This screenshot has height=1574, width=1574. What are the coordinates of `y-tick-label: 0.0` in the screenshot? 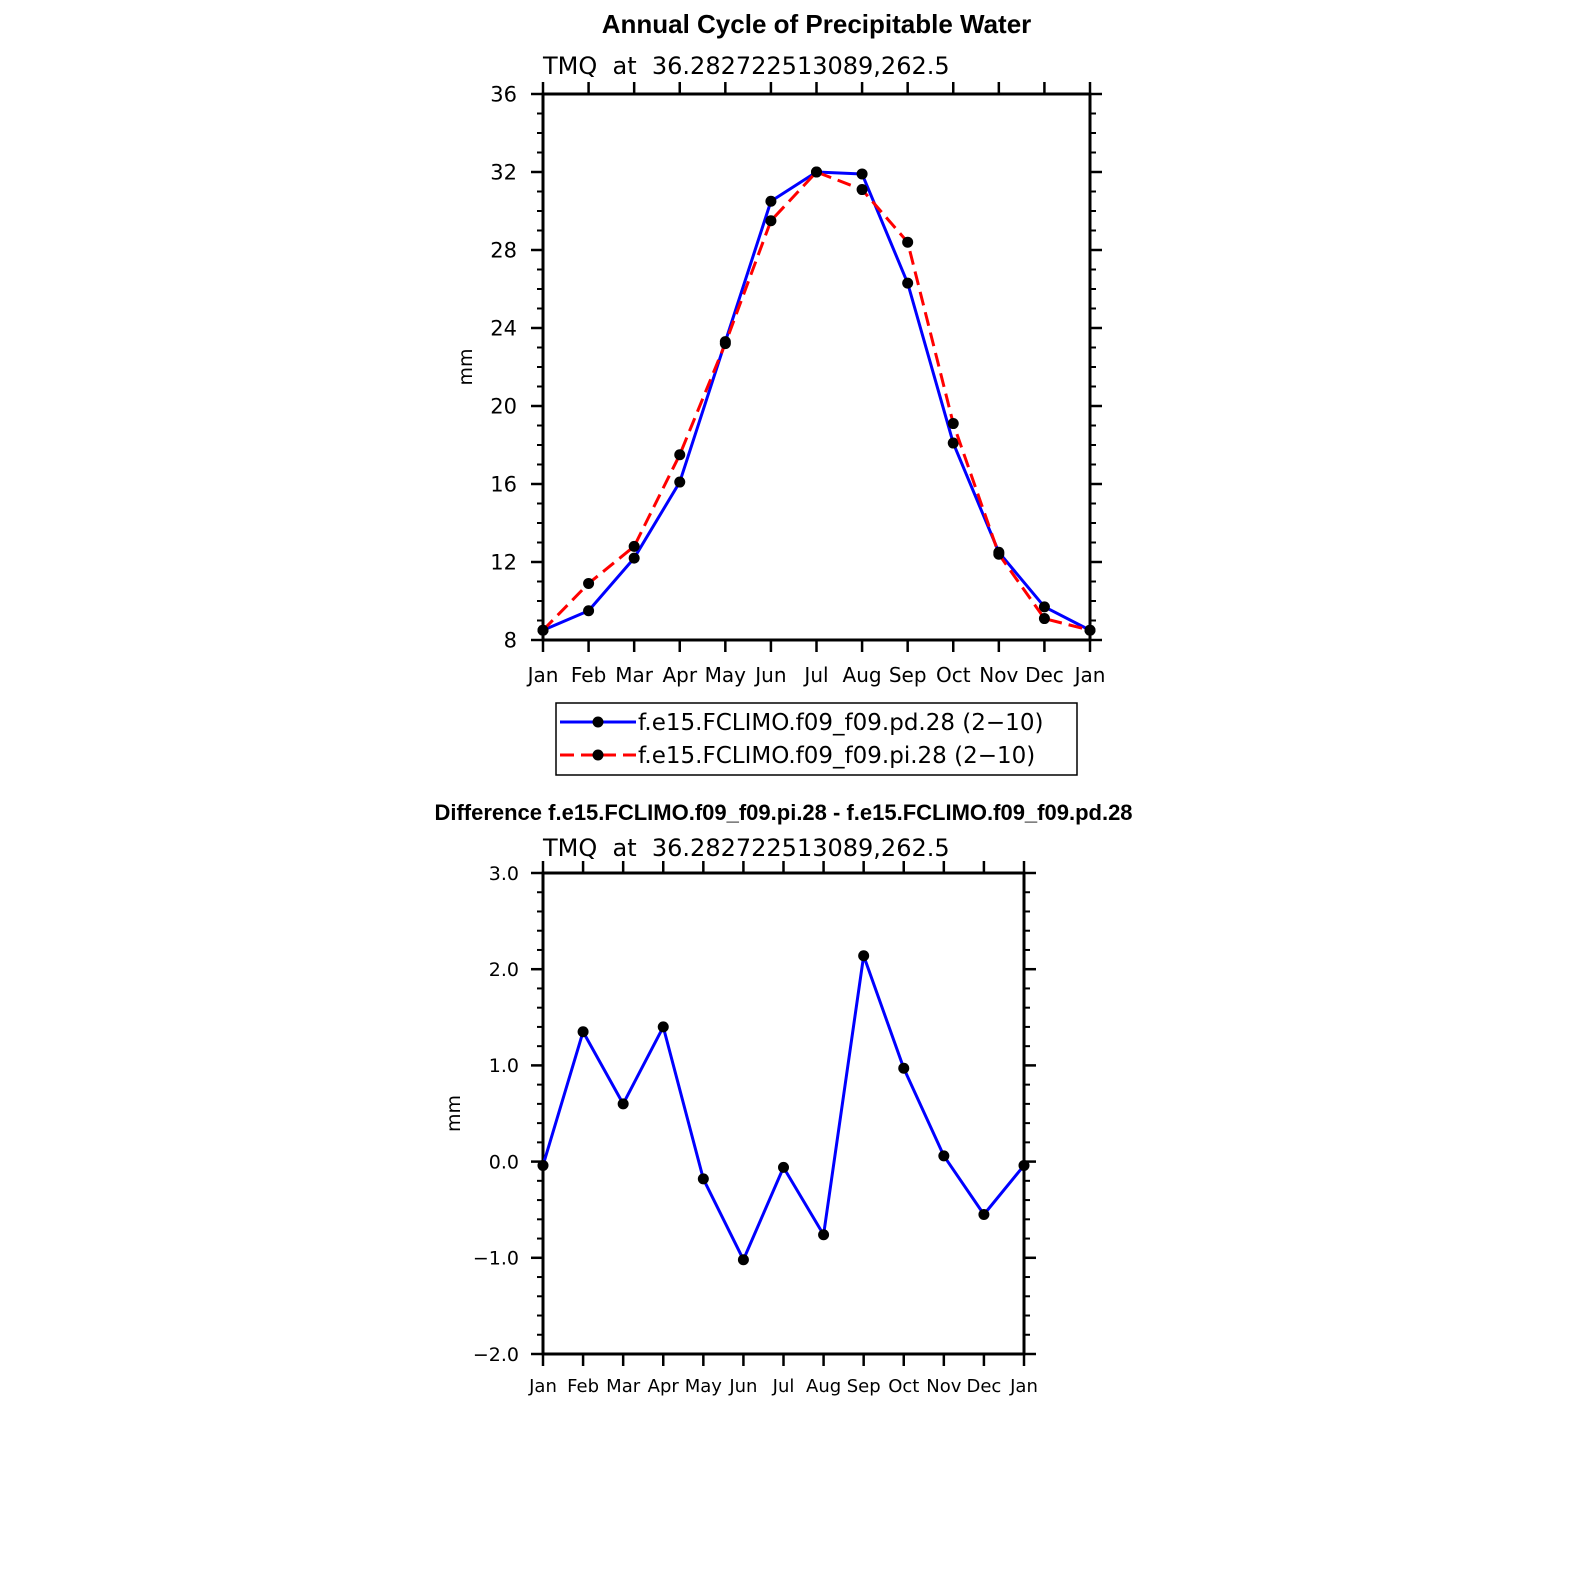 It's located at (504, 1162).